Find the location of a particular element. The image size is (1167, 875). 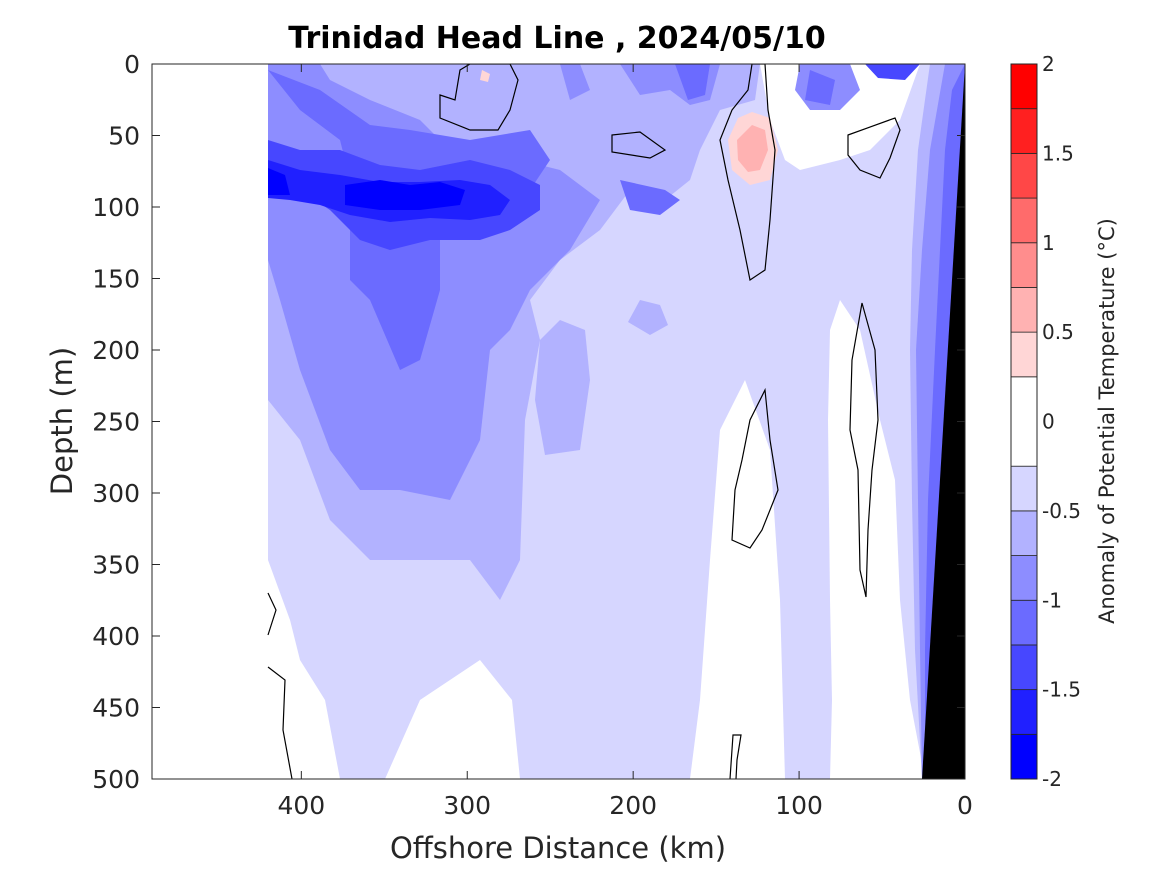

x-tick-label: 300 is located at coordinates (467, 805).